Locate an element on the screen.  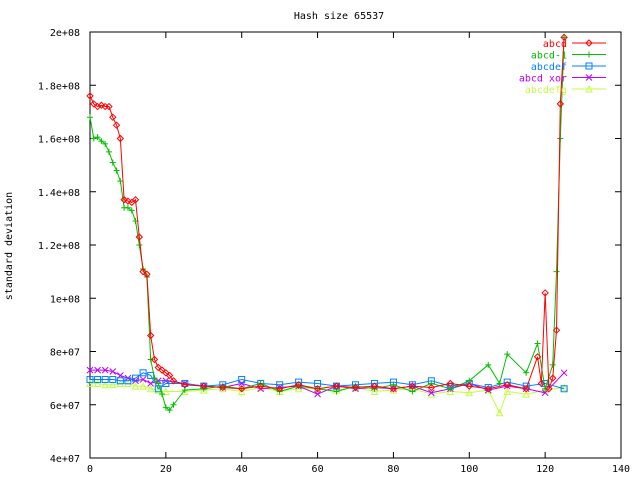
x-tick-label: 0 is located at coordinates (90, 469).